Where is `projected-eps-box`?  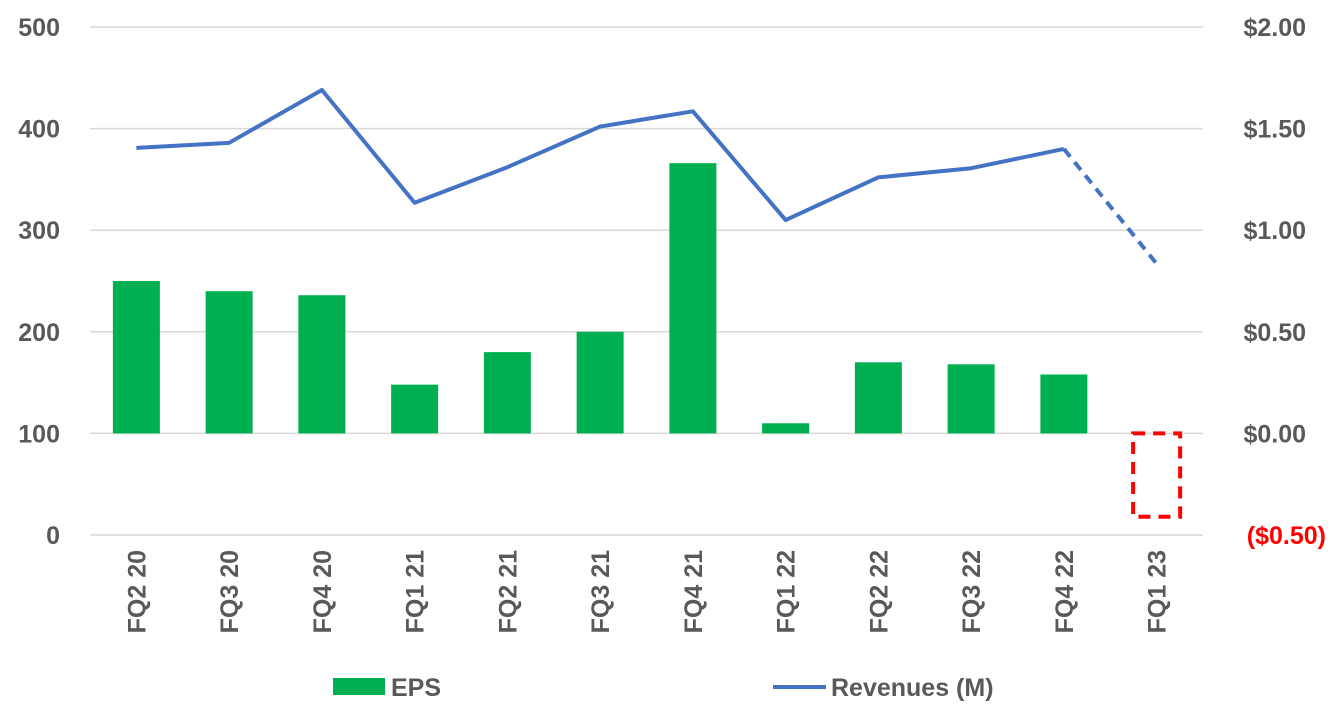
projected-eps-box is located at coordinates (1157, 475).